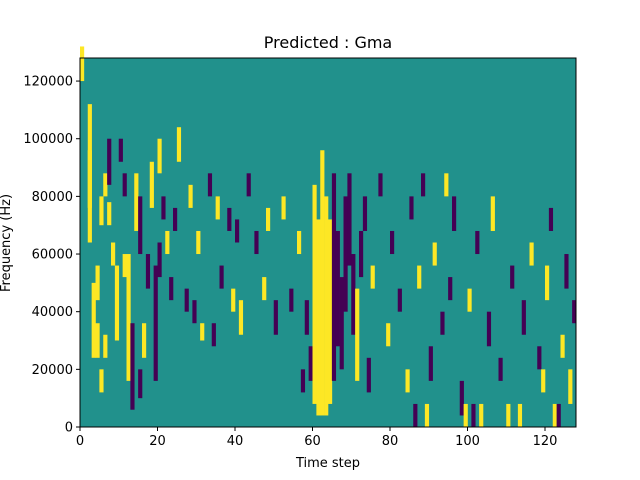 The width and height of the screenshot is (640, 480). What do you see at coordinates (7, 243) in the screenshot?
I see `y-axis-label: Frequency (Hz)` at bounding box center [7, 243].